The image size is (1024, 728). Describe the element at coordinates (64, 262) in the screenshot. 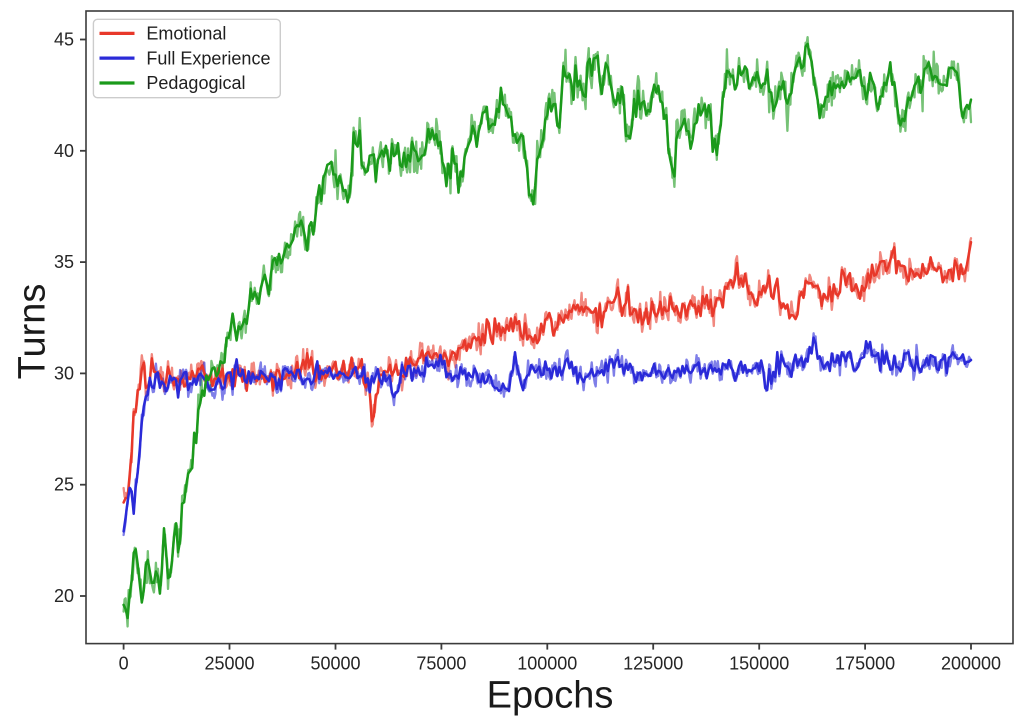

I see `svg-text: 35` at that location.